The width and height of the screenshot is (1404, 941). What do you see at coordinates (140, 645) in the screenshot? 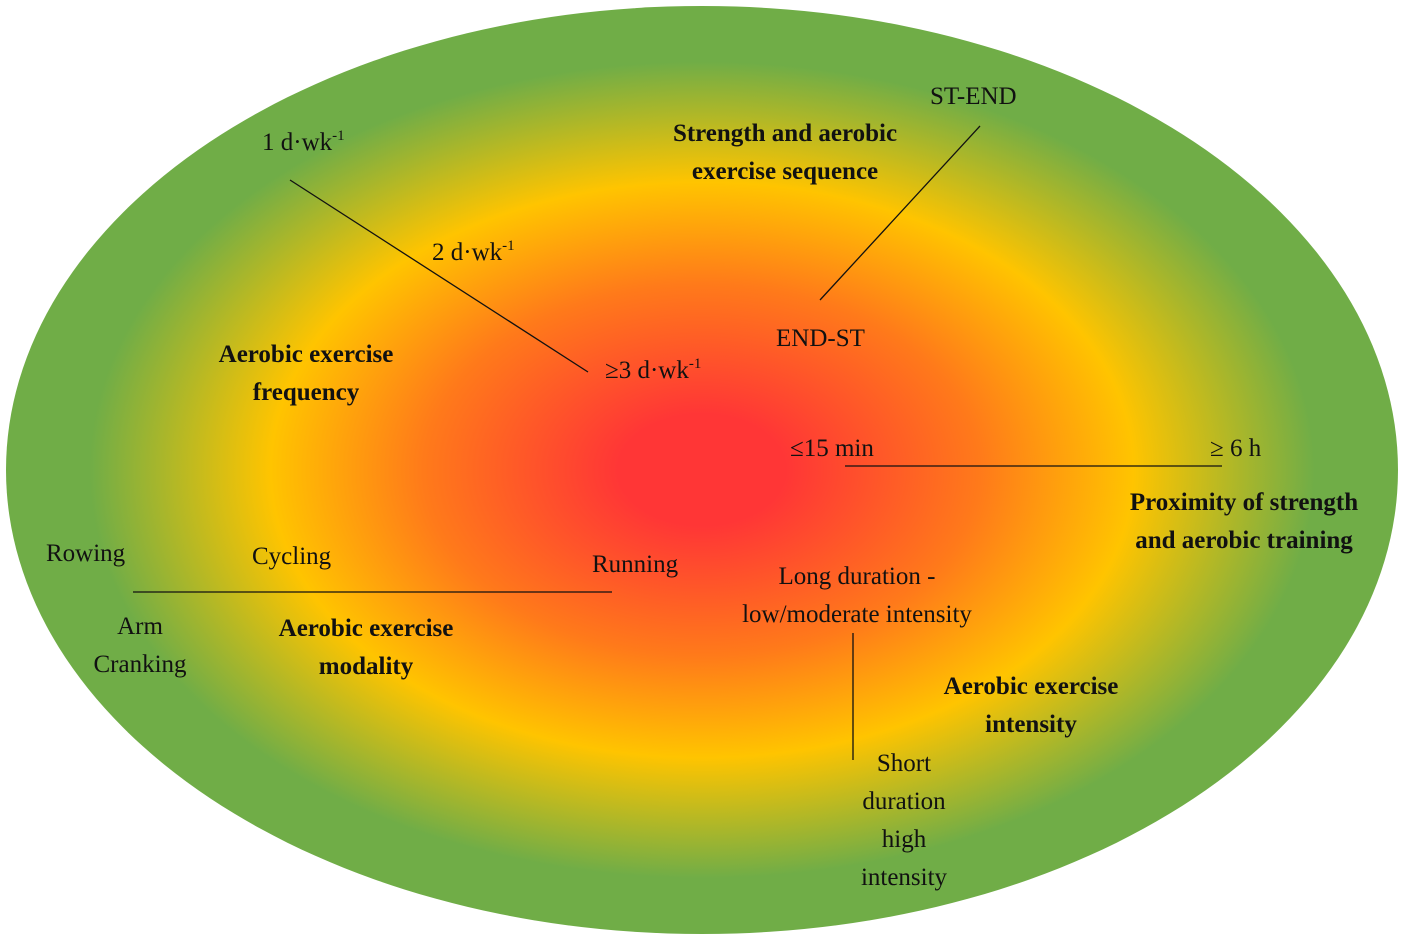
I see `modality-arm-cranking-label: Arm Cranking` at bounding box center [140, 645].